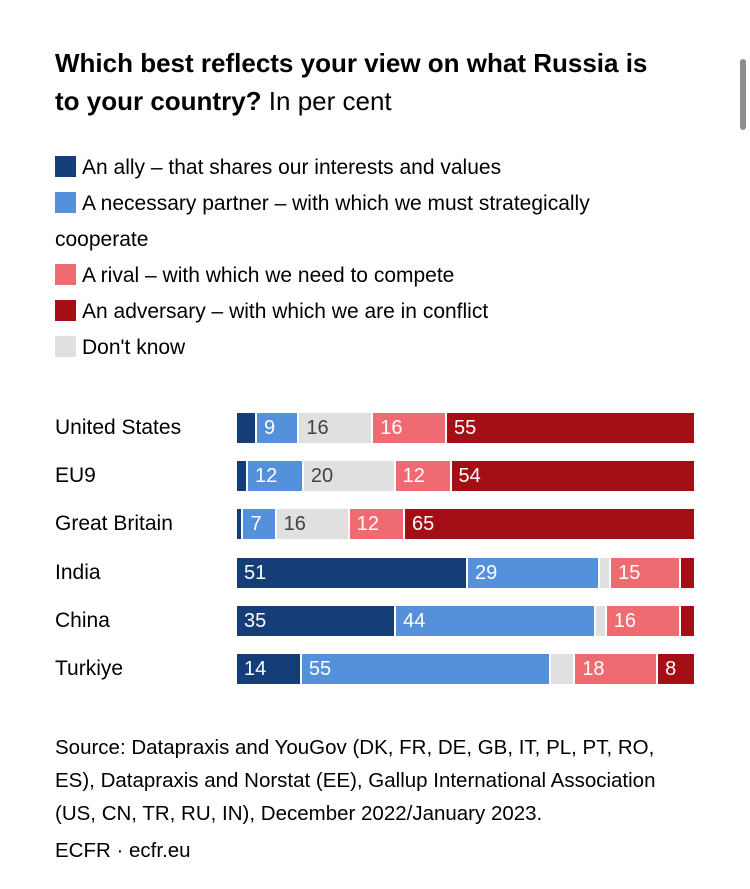  What do you see at coordinates (255, 573) in the screenshot?
I see `segment-value: 51` at bounding box center [255, 573].